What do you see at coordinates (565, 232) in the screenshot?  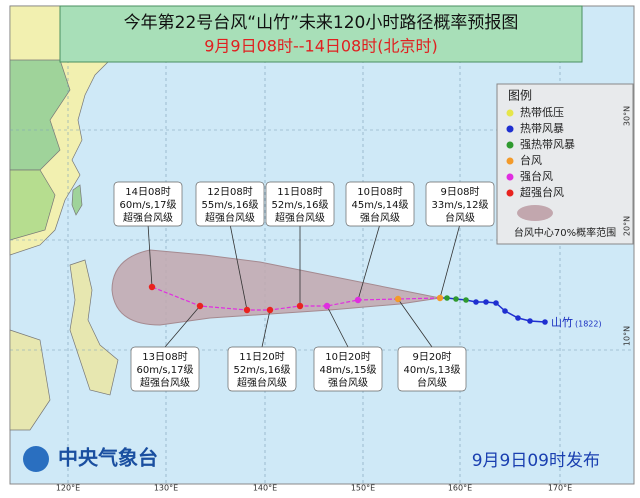 I see `legend-cone-label: 台风中心70%概率范围` at bounding box center [565, 232].